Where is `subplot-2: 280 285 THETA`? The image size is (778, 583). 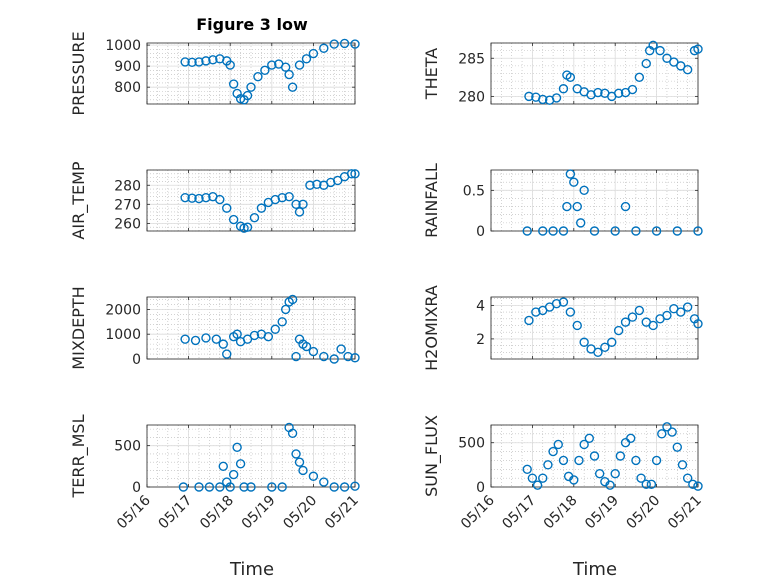 subplot-2: 280 285 THETA is located at coordinates (562, 72).